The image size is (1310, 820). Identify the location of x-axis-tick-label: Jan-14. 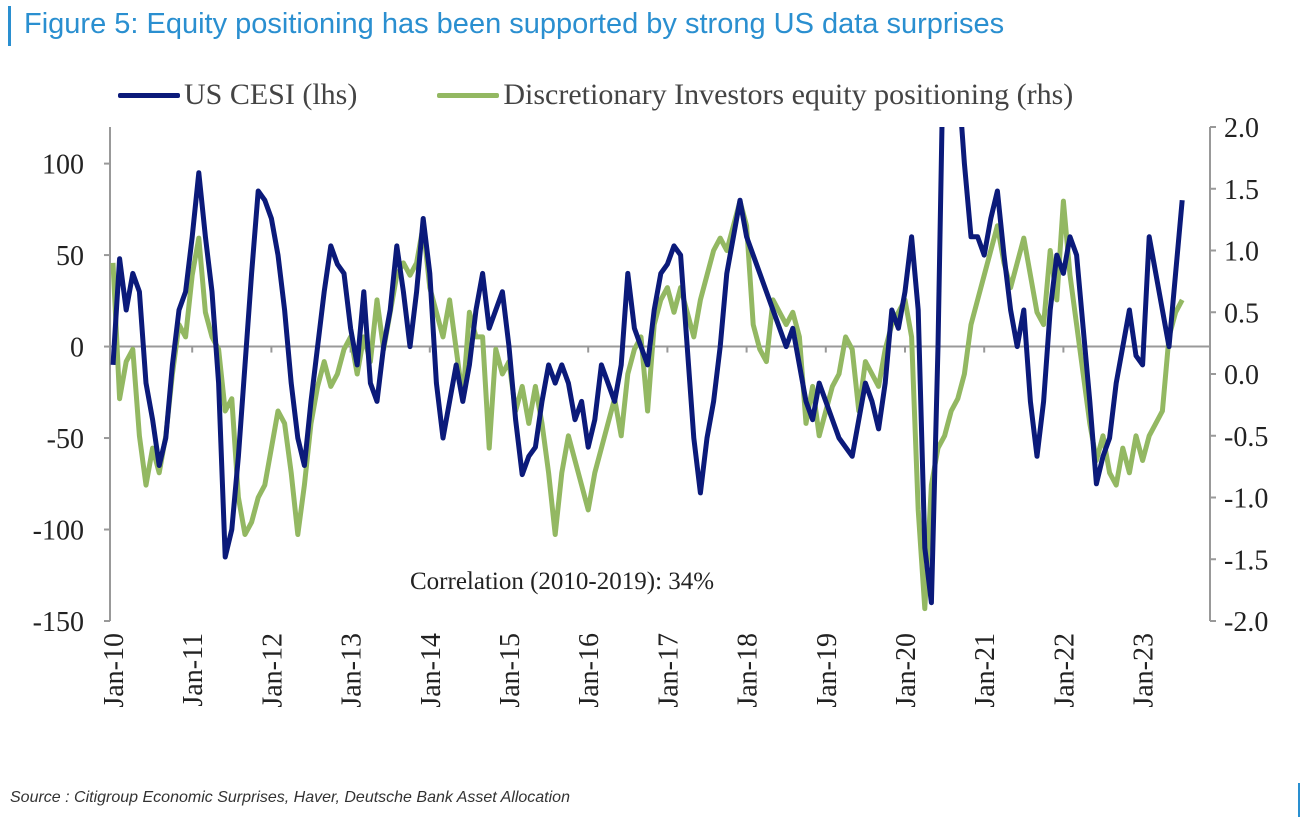
(431, 670).